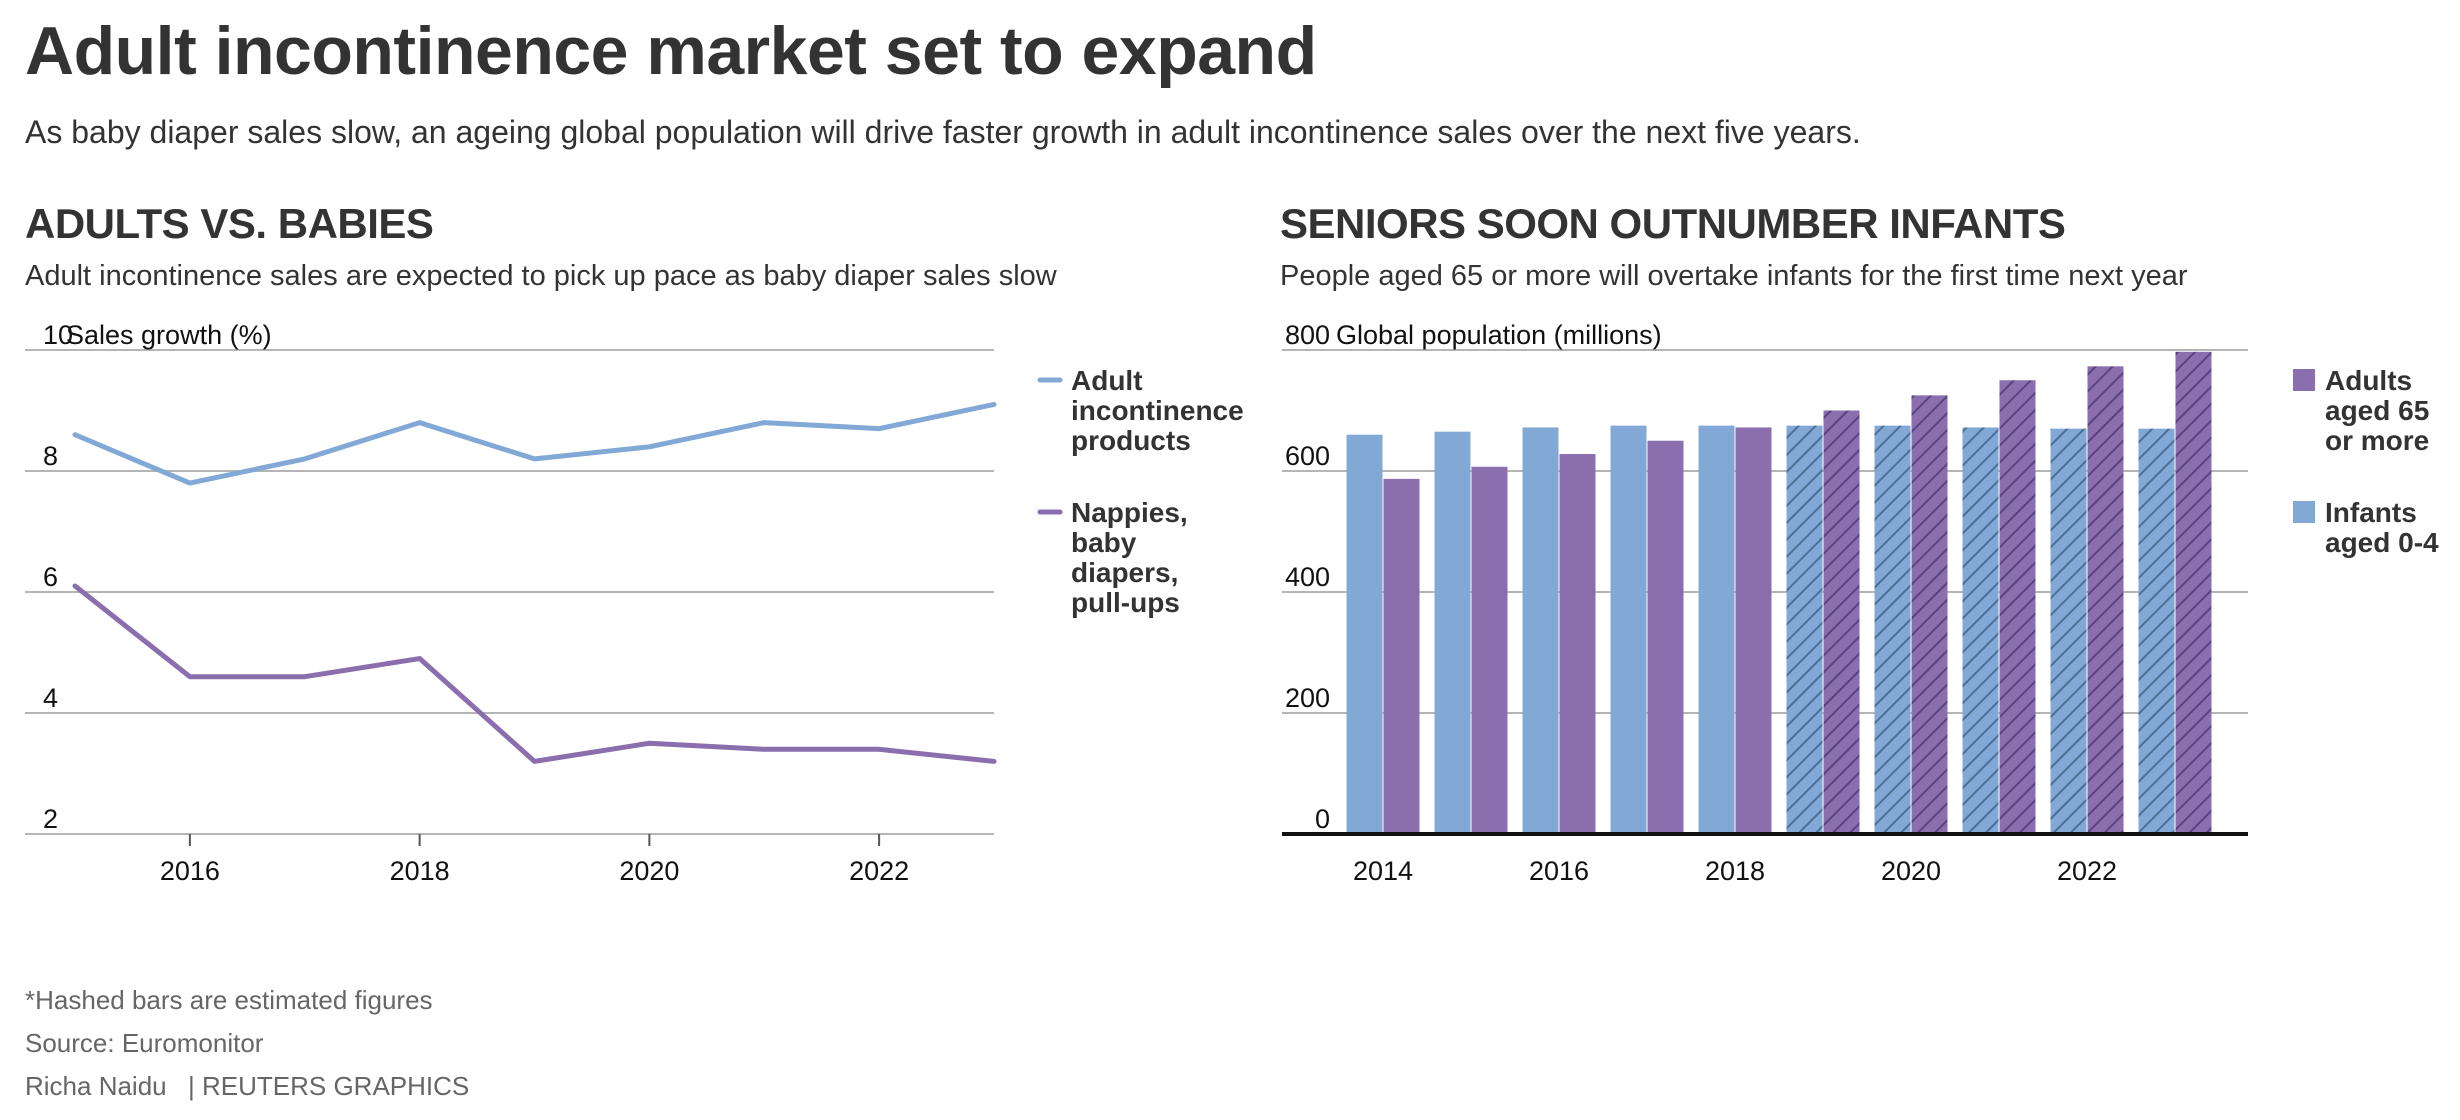 This screenshot has width=2460, height=1120. What do you see at coordinates (671, 51) in the screenshot?
I see `headline: Adult incontinence market set to expand` at bounding box center [671, 51].